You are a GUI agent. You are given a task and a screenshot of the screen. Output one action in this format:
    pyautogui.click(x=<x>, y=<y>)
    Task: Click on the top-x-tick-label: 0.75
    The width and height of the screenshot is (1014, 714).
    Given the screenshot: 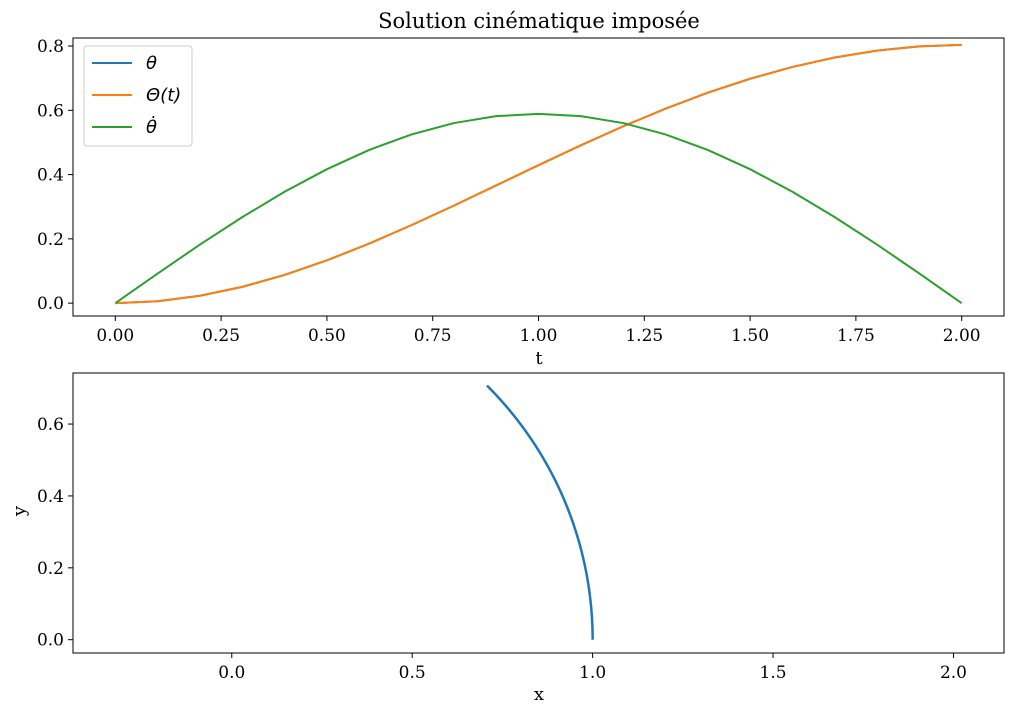 What is the action you would take?
    pyautogui.click(x=433, y=336)
    